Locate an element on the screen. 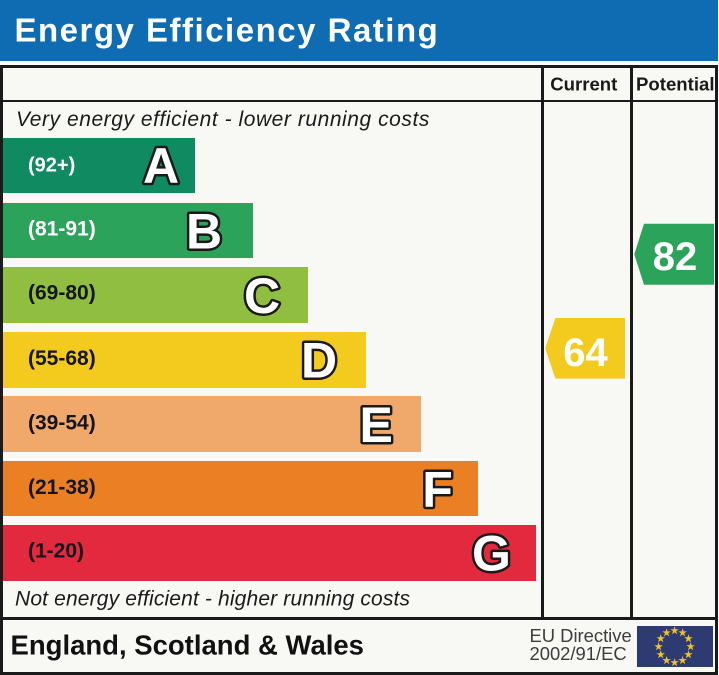 This screenshot has width=719, height=675. svg-text: 2002/91/EC is located at coordinates (578, 653).